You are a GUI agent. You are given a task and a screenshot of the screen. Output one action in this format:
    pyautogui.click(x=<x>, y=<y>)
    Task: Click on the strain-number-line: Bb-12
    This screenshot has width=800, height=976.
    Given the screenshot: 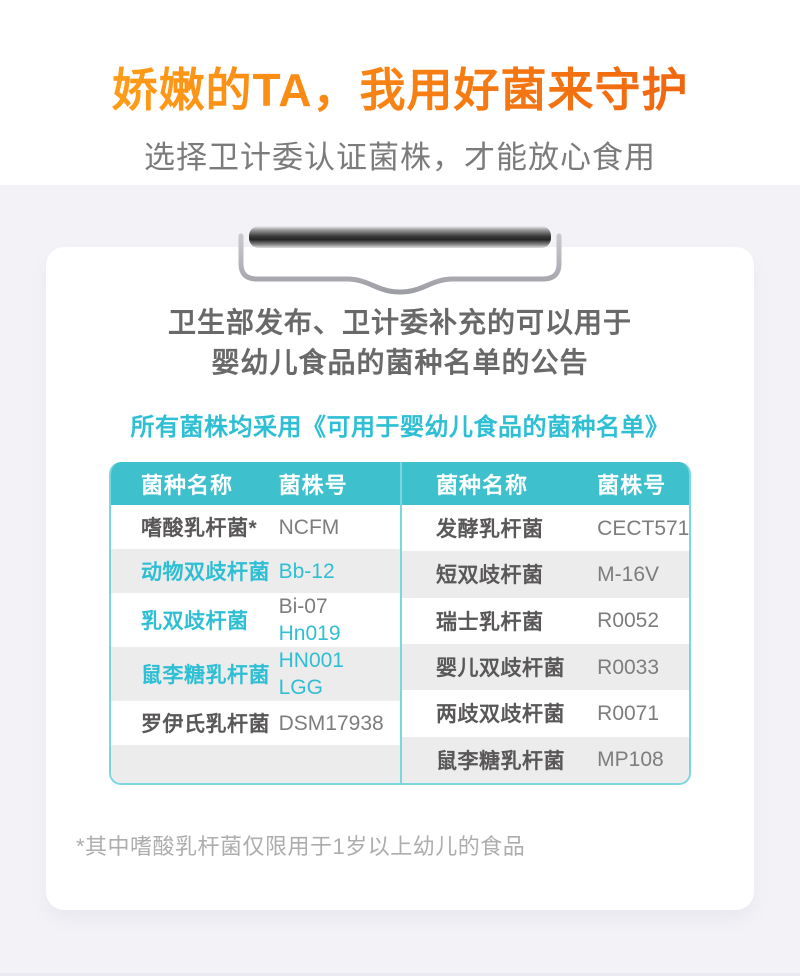 What is the action you would take?
    pyautogui.click(x=306, y=571)
    